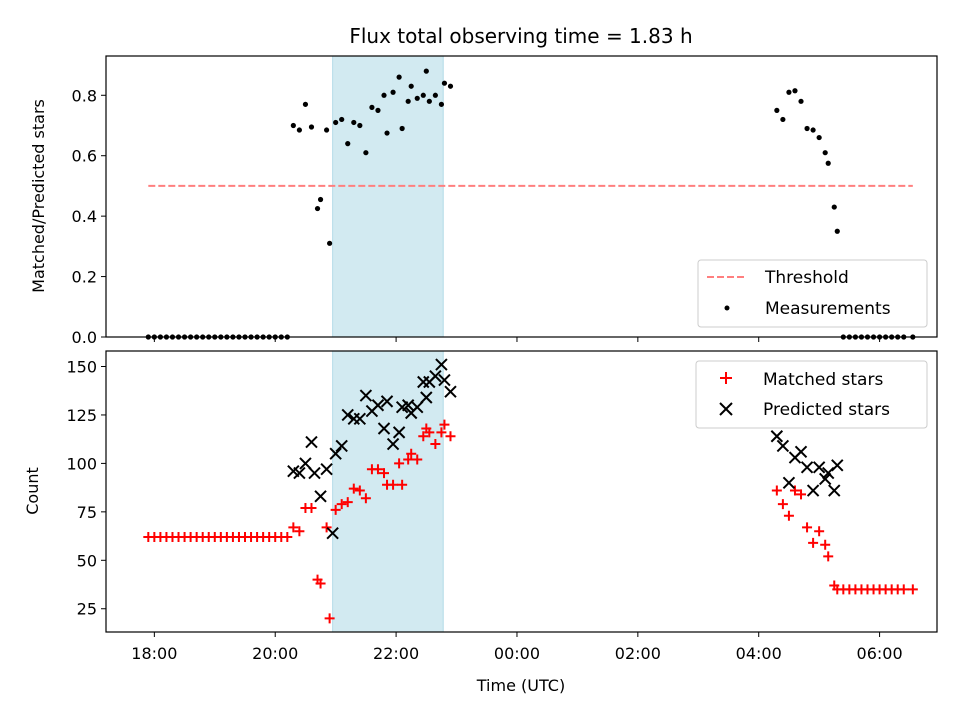 Image resolution: width=960 pixels, height=720 pixels. Describe the element at coordinates (86, 488) in the screenshot. I see `count-y-ticks: 25 50 75 100 125 150` at that location.